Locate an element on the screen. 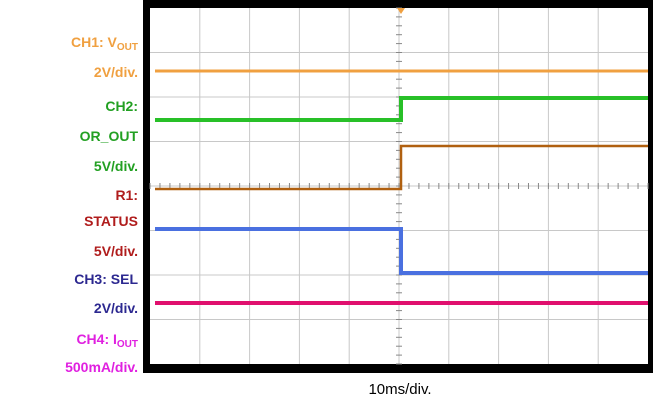  channel-label: CH1: VOUT is located at coordinates (104, 43).